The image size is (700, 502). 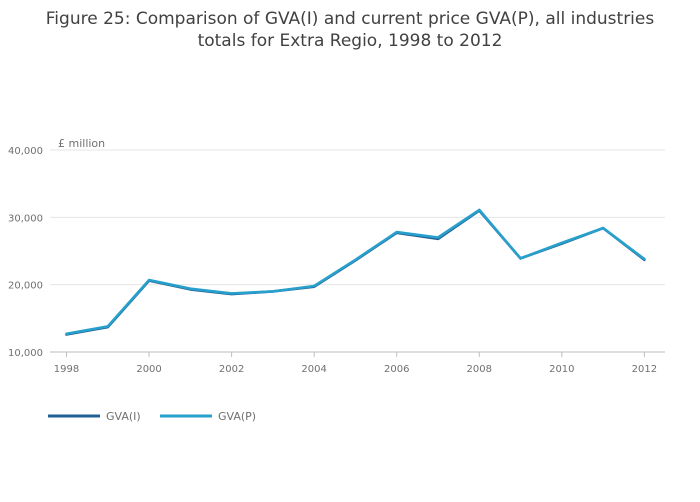 What do you see at coordinates (479, 369) in the screenshot?
I see `x-tick-label: 2008` at bounding box center [479, 369].